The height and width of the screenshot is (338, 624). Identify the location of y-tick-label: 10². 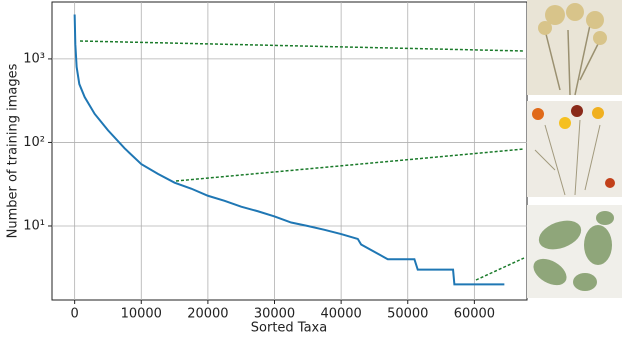
(34, 142).